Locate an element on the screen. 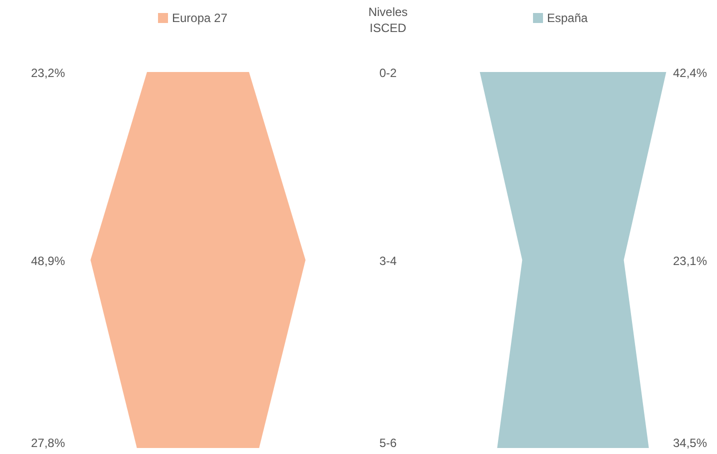  data-label: 27,8% is located at coordinates (48, 443).